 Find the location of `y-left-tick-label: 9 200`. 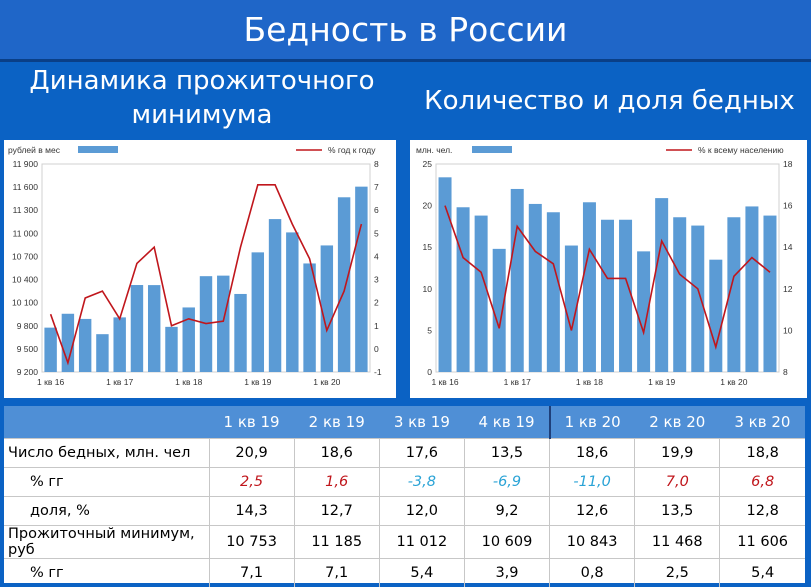

y-left-tick-label: 9 200 is located at coordinates (28, 372).